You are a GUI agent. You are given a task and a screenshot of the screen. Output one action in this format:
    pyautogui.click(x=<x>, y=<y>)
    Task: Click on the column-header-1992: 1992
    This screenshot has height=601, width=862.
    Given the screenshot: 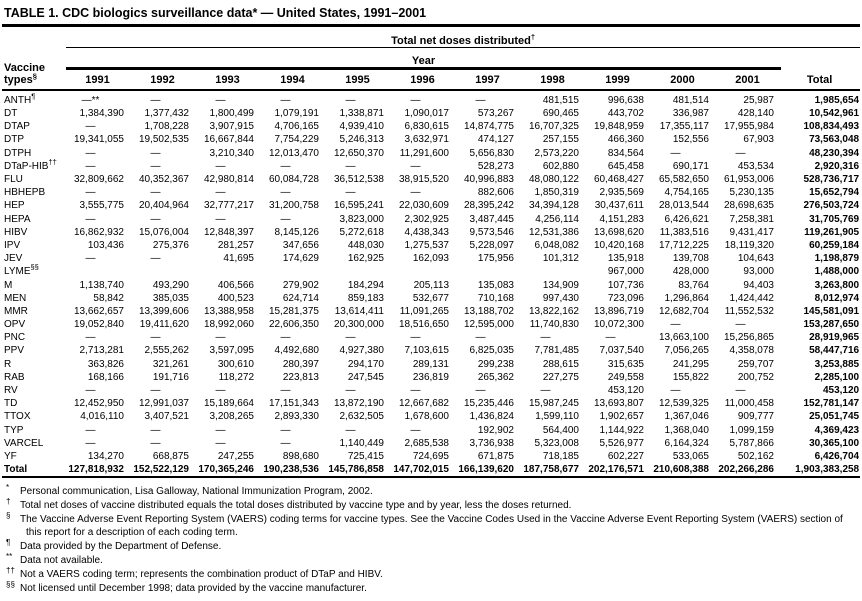 What is the action you would take?
    pyautogui.click(x=163, y=79)
    